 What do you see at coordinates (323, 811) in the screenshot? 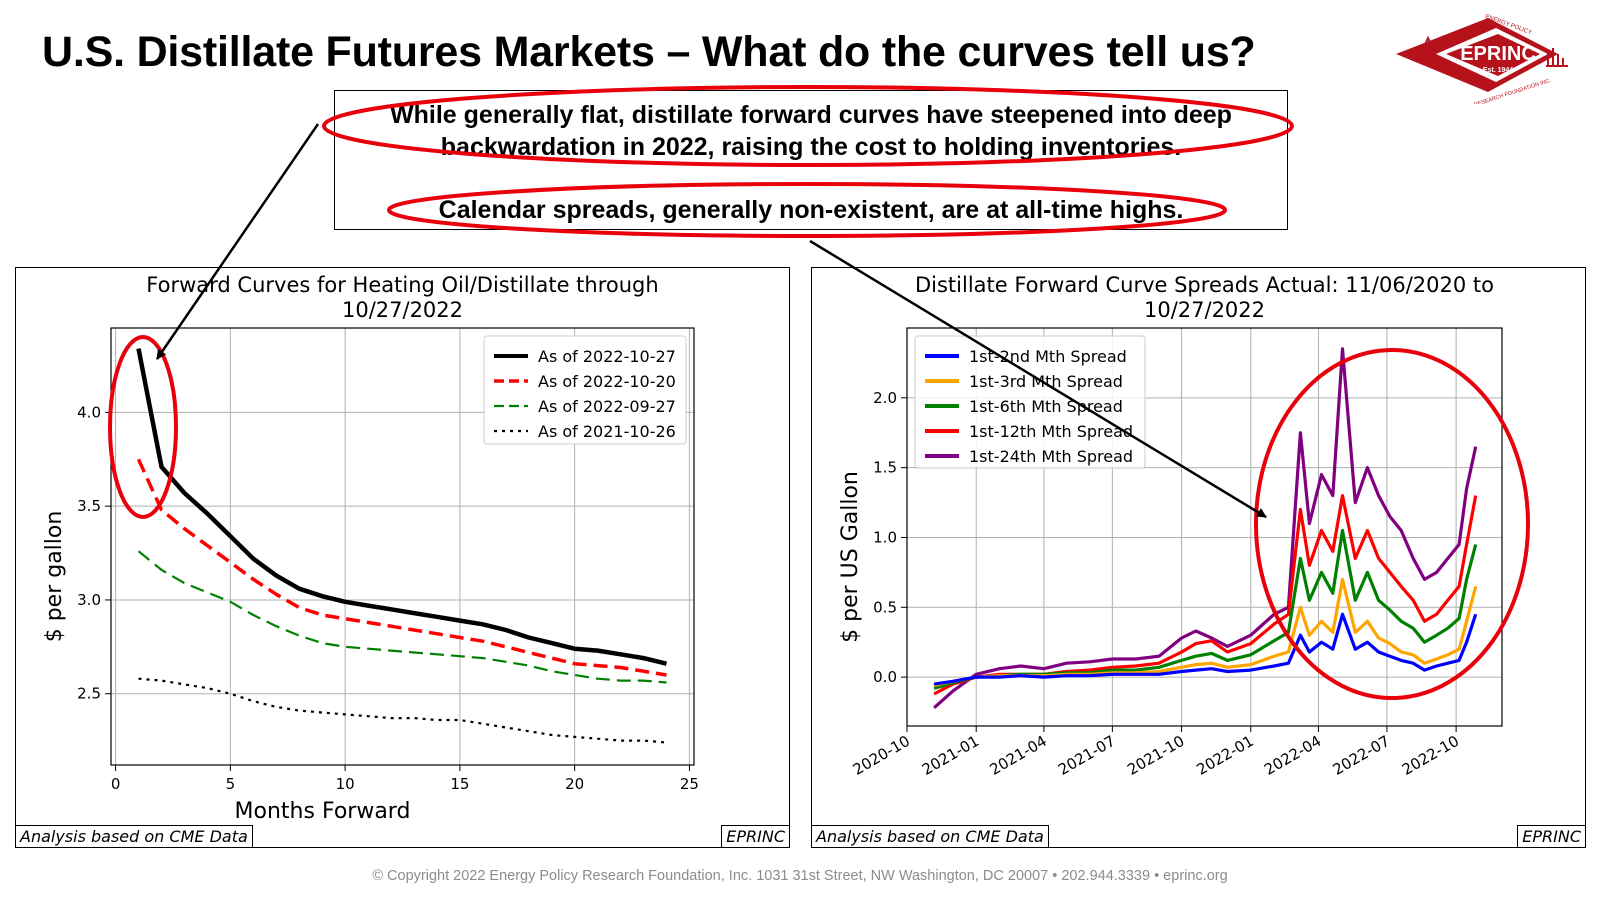
I see `left-x-axis-label: Months Forward` at bounding box center [323, 811].